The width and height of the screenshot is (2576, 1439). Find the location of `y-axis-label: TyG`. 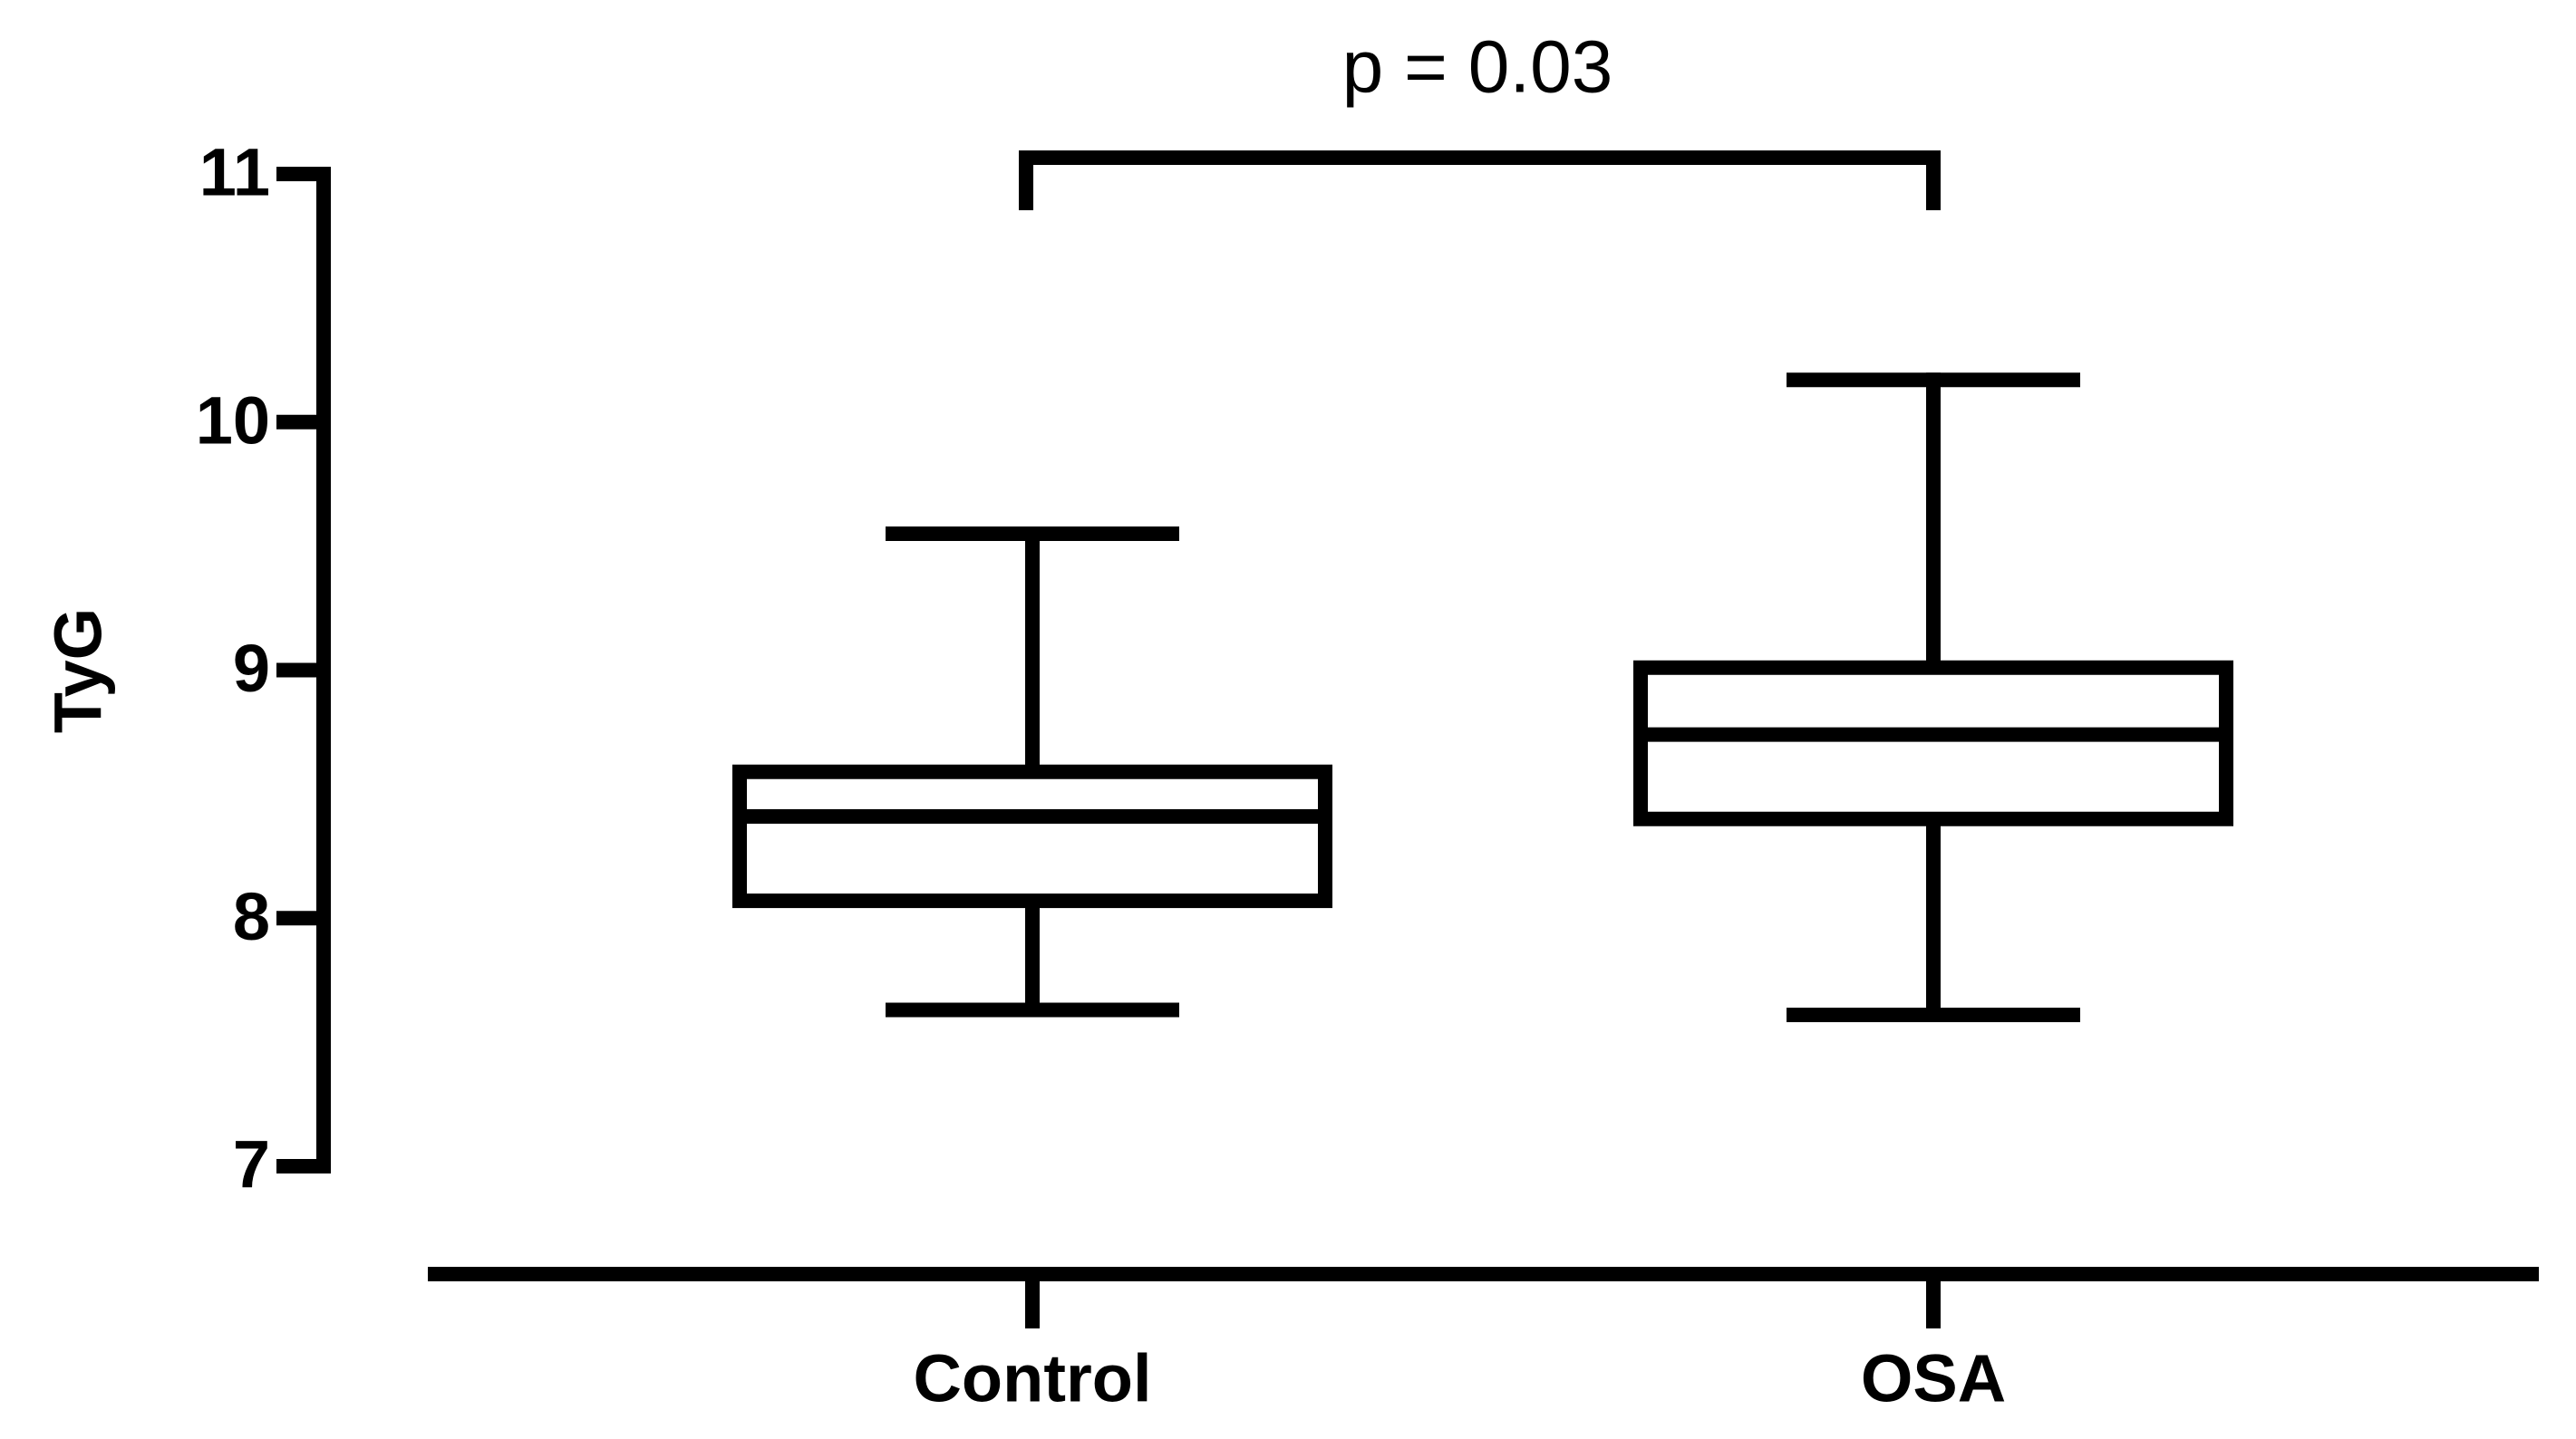

y-axis-label: TyG is located at coordinates (78, 670).